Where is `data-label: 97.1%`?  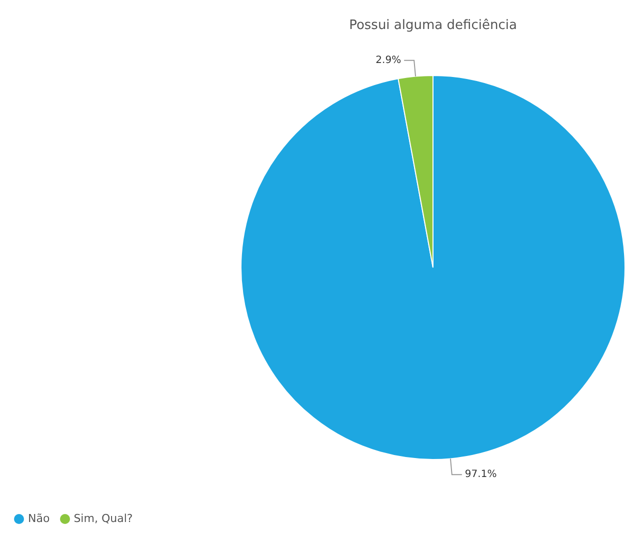 data-label: 97.1% is located at coordinates (480, 474).